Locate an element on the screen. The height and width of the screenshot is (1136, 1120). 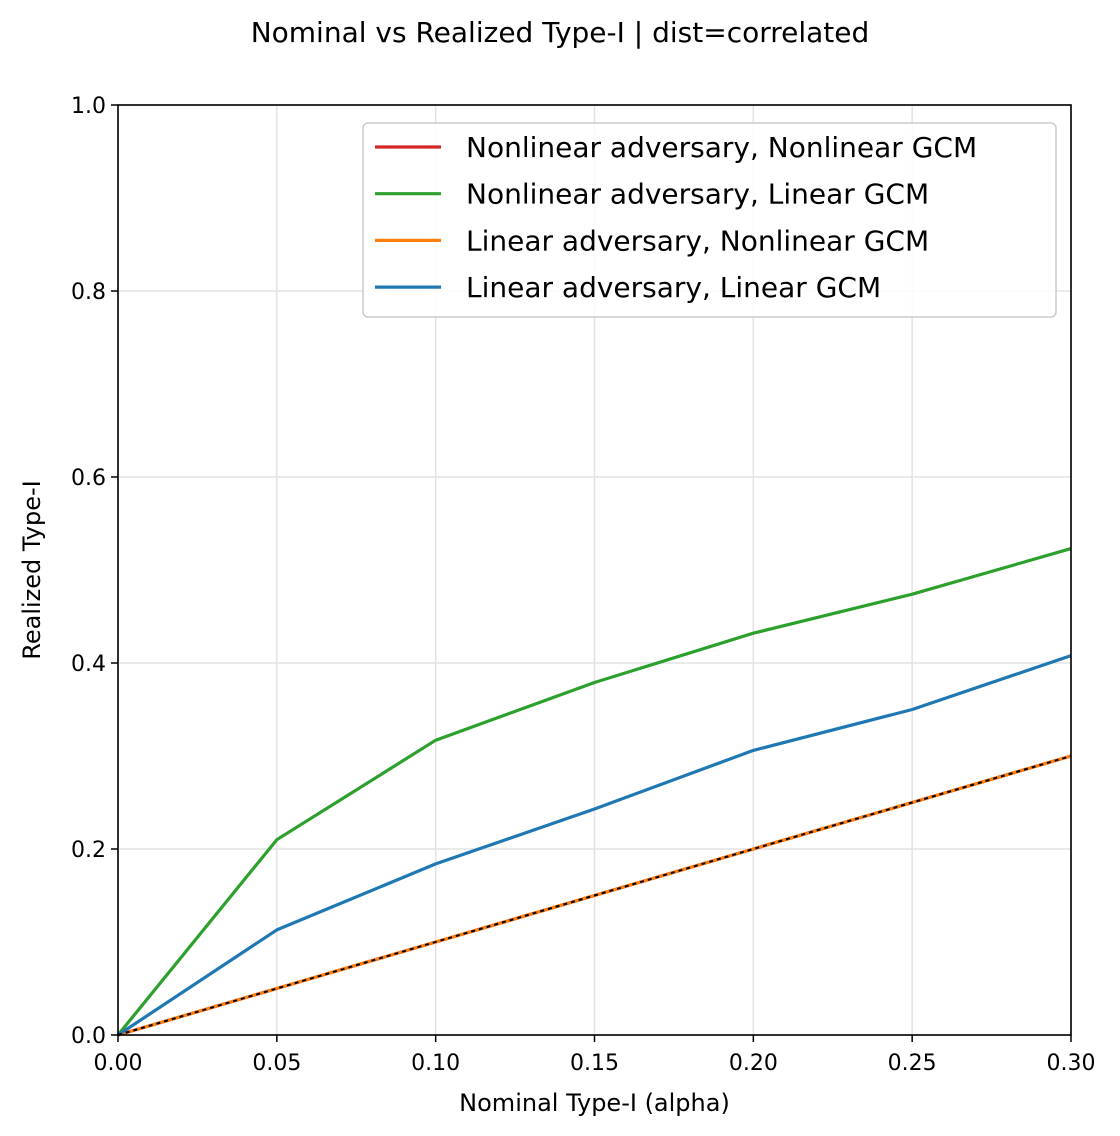
x-tick-label: 0.05 is located at coordinates (276, 1063).